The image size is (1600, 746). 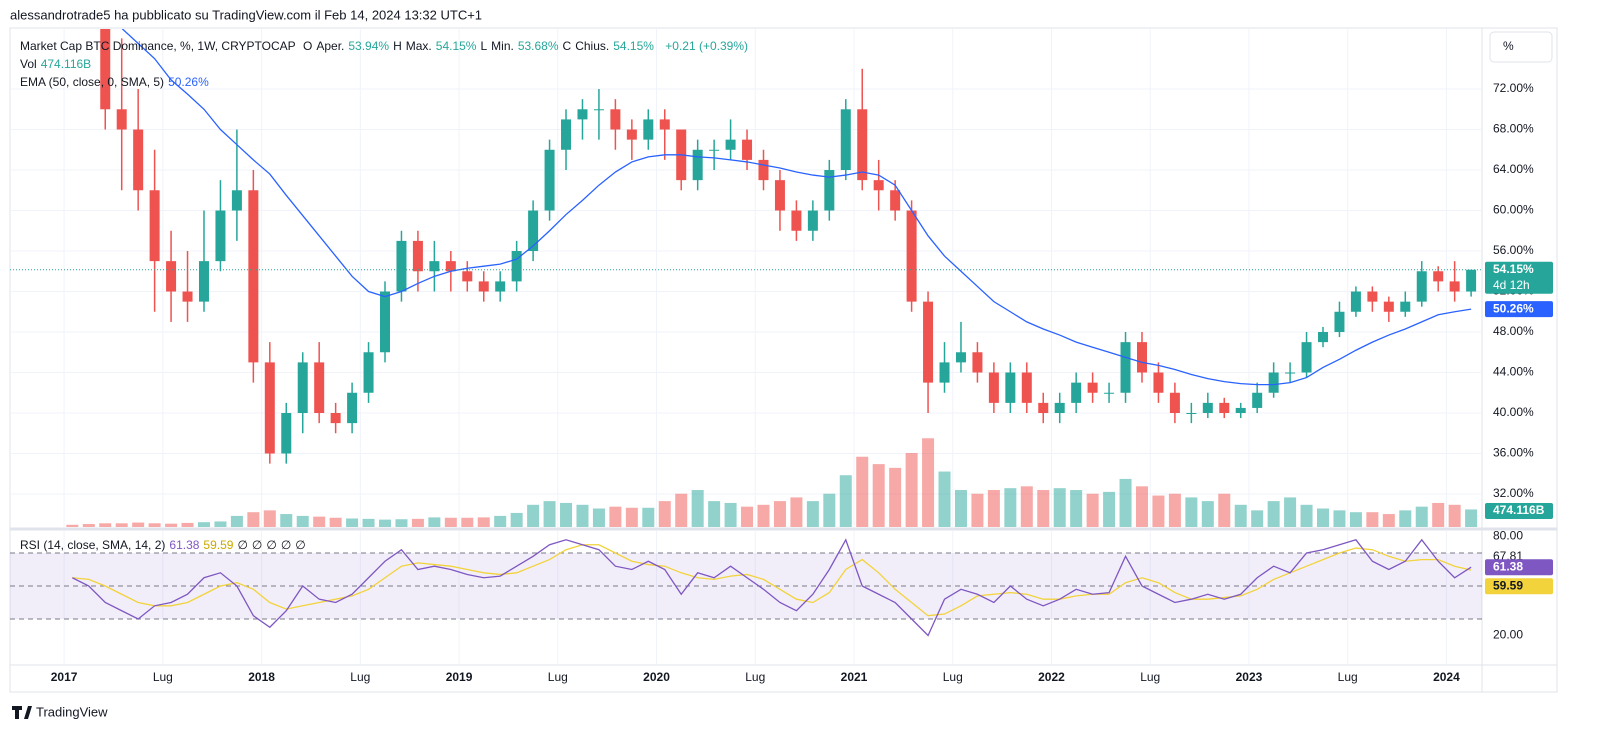 I want to click on change: +0.21 (+0.39%), so click(x=706, y=46).